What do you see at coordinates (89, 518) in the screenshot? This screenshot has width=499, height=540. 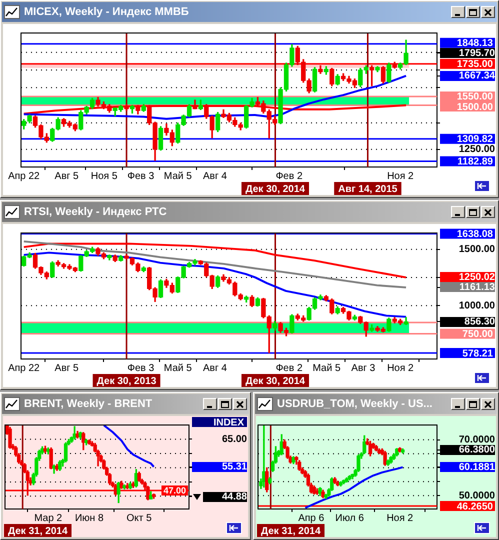 I see `x-tick-label: Июн 8` at bounding box center [89, 518].